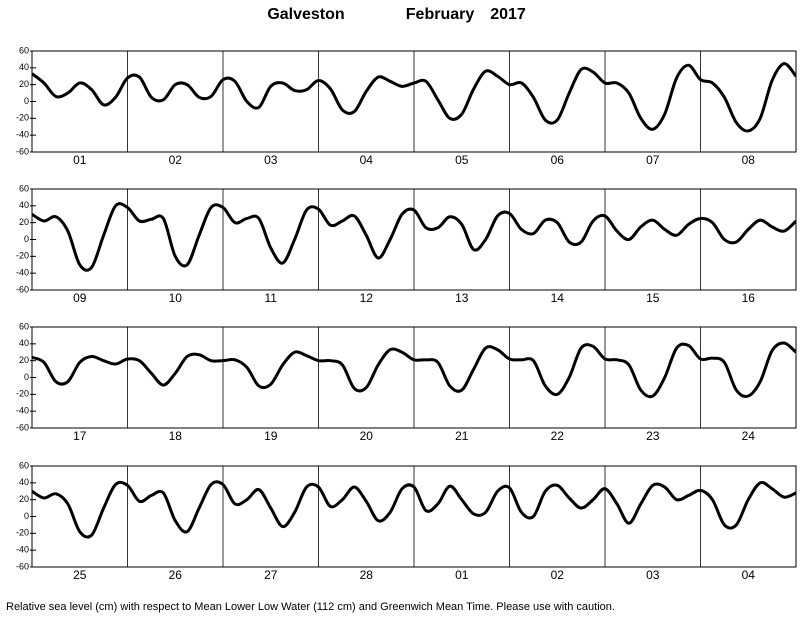 This screenshot has height=623, width=800. What do you see at coordinates (749, 298) in the screenshot?
I see `day-label: 16` at bounding box center [749, 298].